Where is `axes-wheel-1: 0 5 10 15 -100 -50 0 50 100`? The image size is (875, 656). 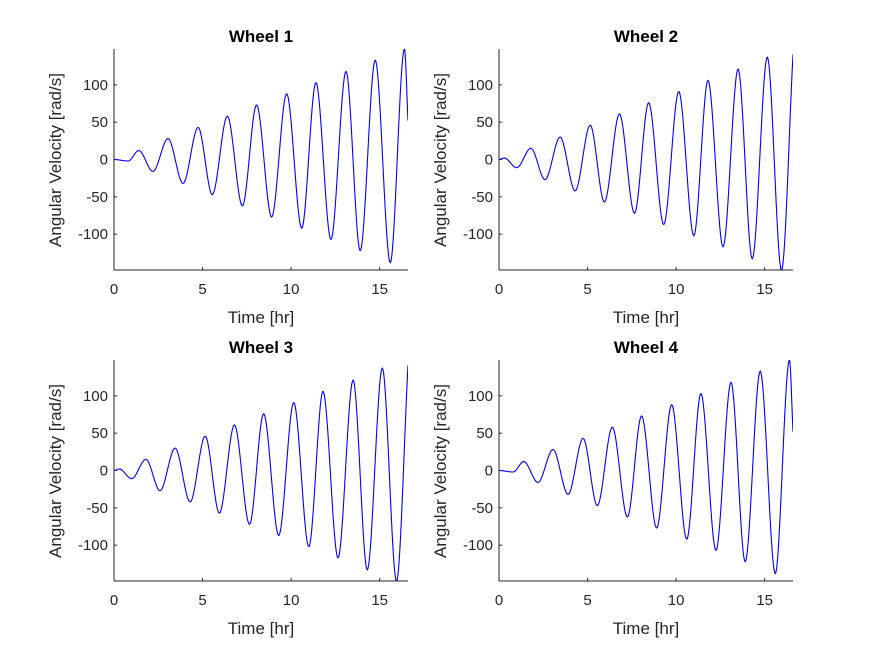 axes-wheel-1: 0 5 10 15 -100 -50 0 50 100 is located at coordinates (243, 173).